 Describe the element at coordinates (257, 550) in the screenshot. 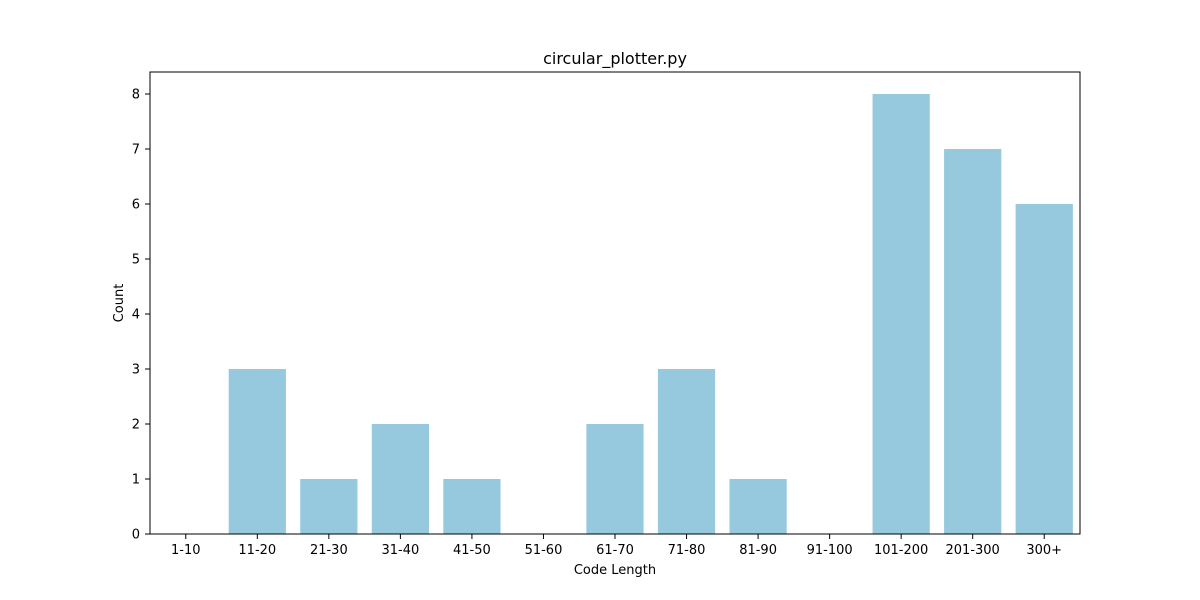

I see `x-tick-label: 11-20` at that location.